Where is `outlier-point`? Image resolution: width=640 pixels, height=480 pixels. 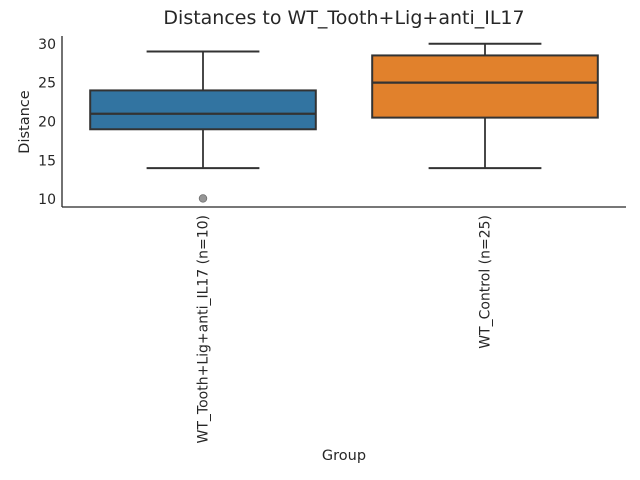 outlier-point is located at coordinates (203, 198).